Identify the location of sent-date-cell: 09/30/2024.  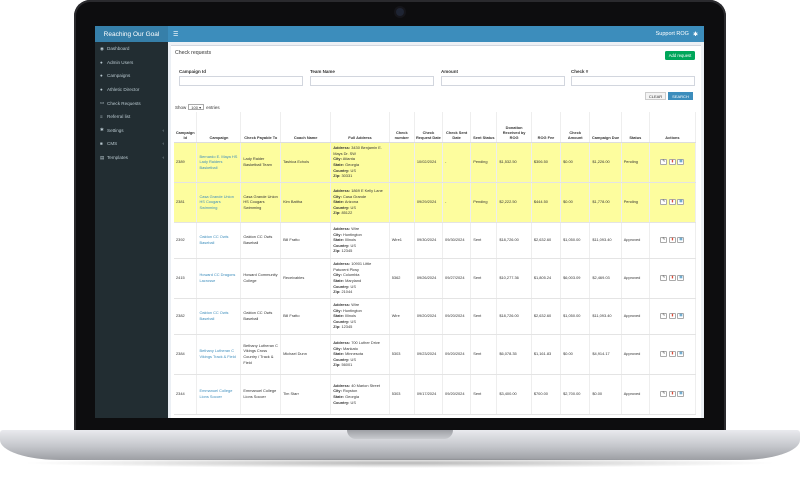
(457, 240).